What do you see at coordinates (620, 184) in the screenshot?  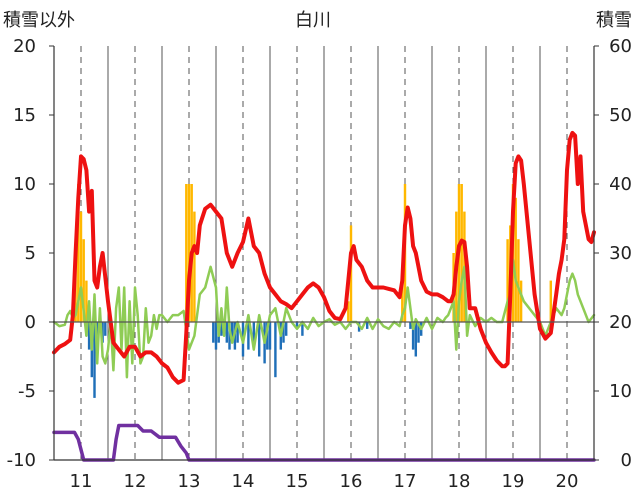 I see `right-tick-label: 40` at bounding box center [620, 184].